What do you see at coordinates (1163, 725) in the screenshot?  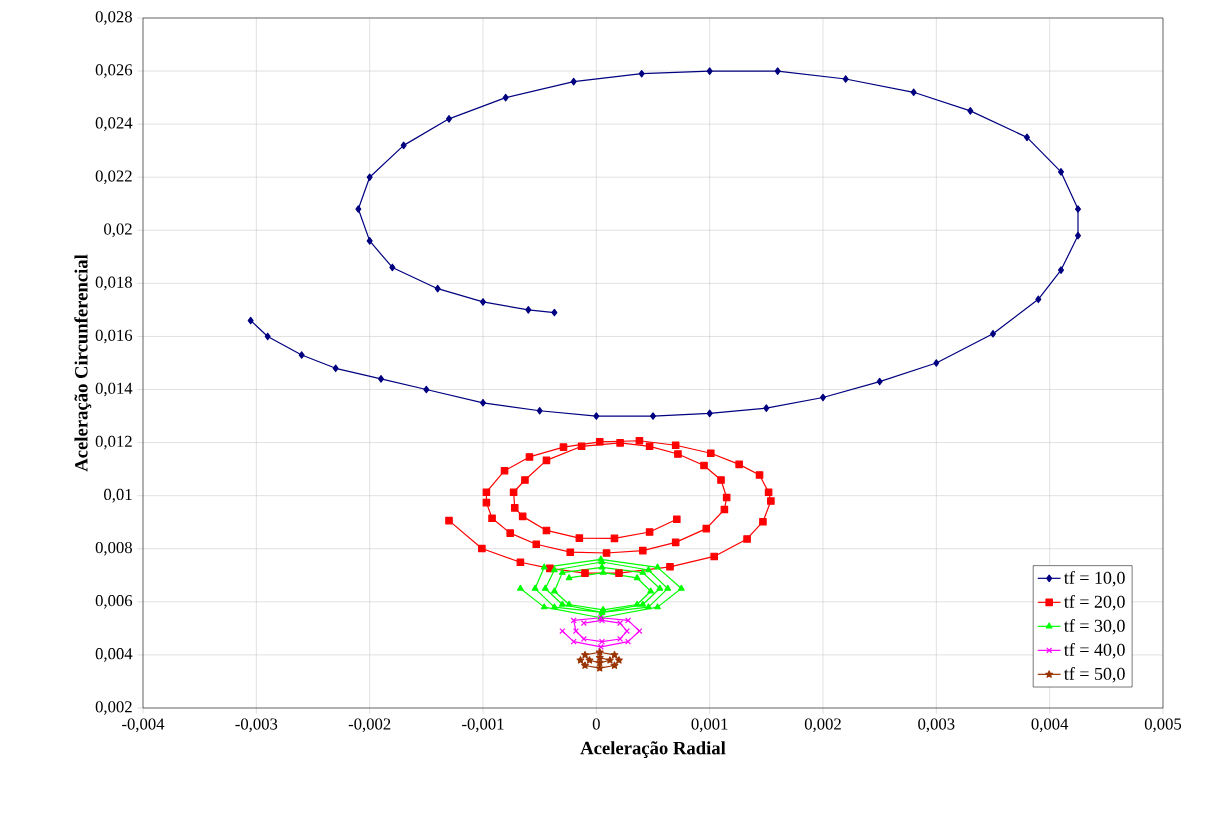 I see `x-tick-label: 0,005` at bounding box center [1163, 725].